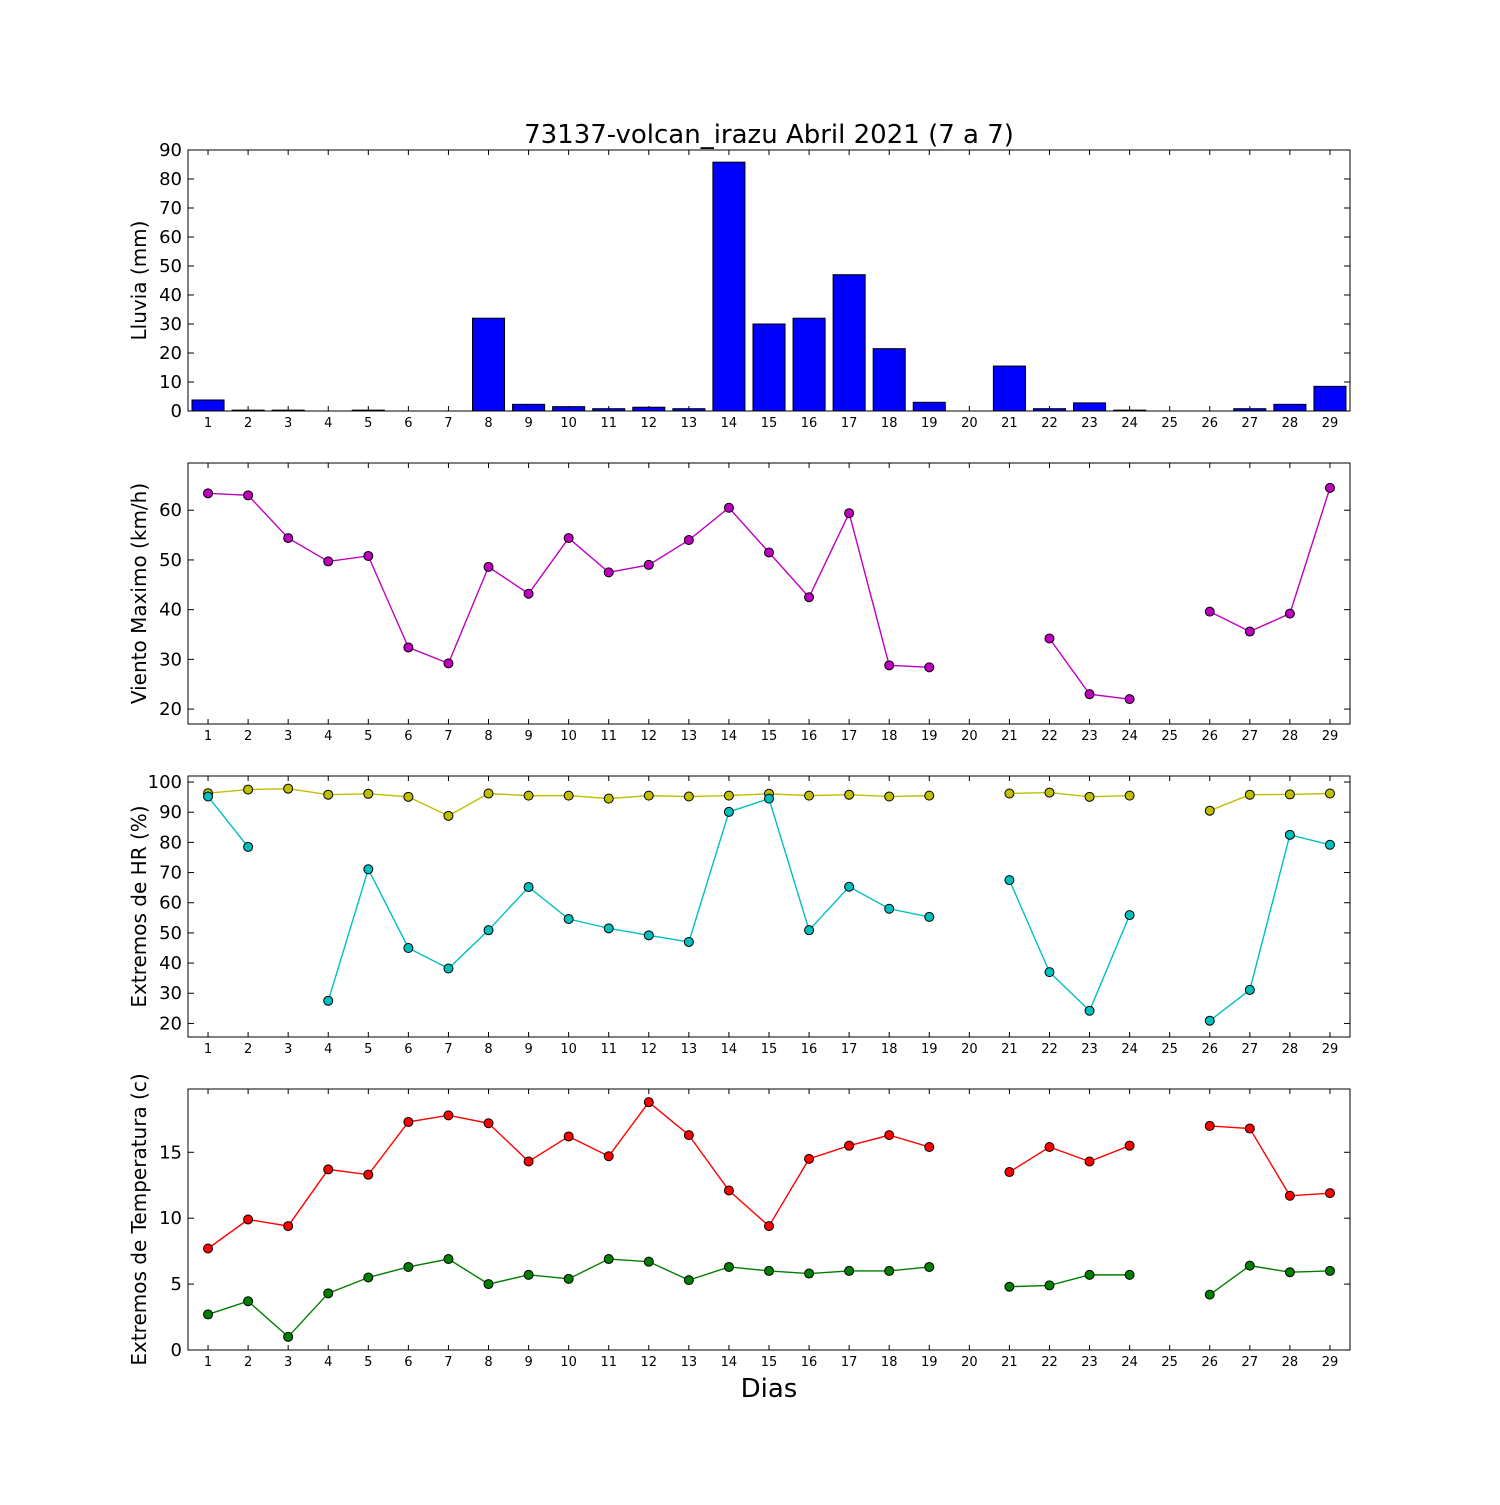 Image resolution: width=1500 pixels, height=1505 pixels. I want to click on x-tick-label: 17, so click(849, 423).